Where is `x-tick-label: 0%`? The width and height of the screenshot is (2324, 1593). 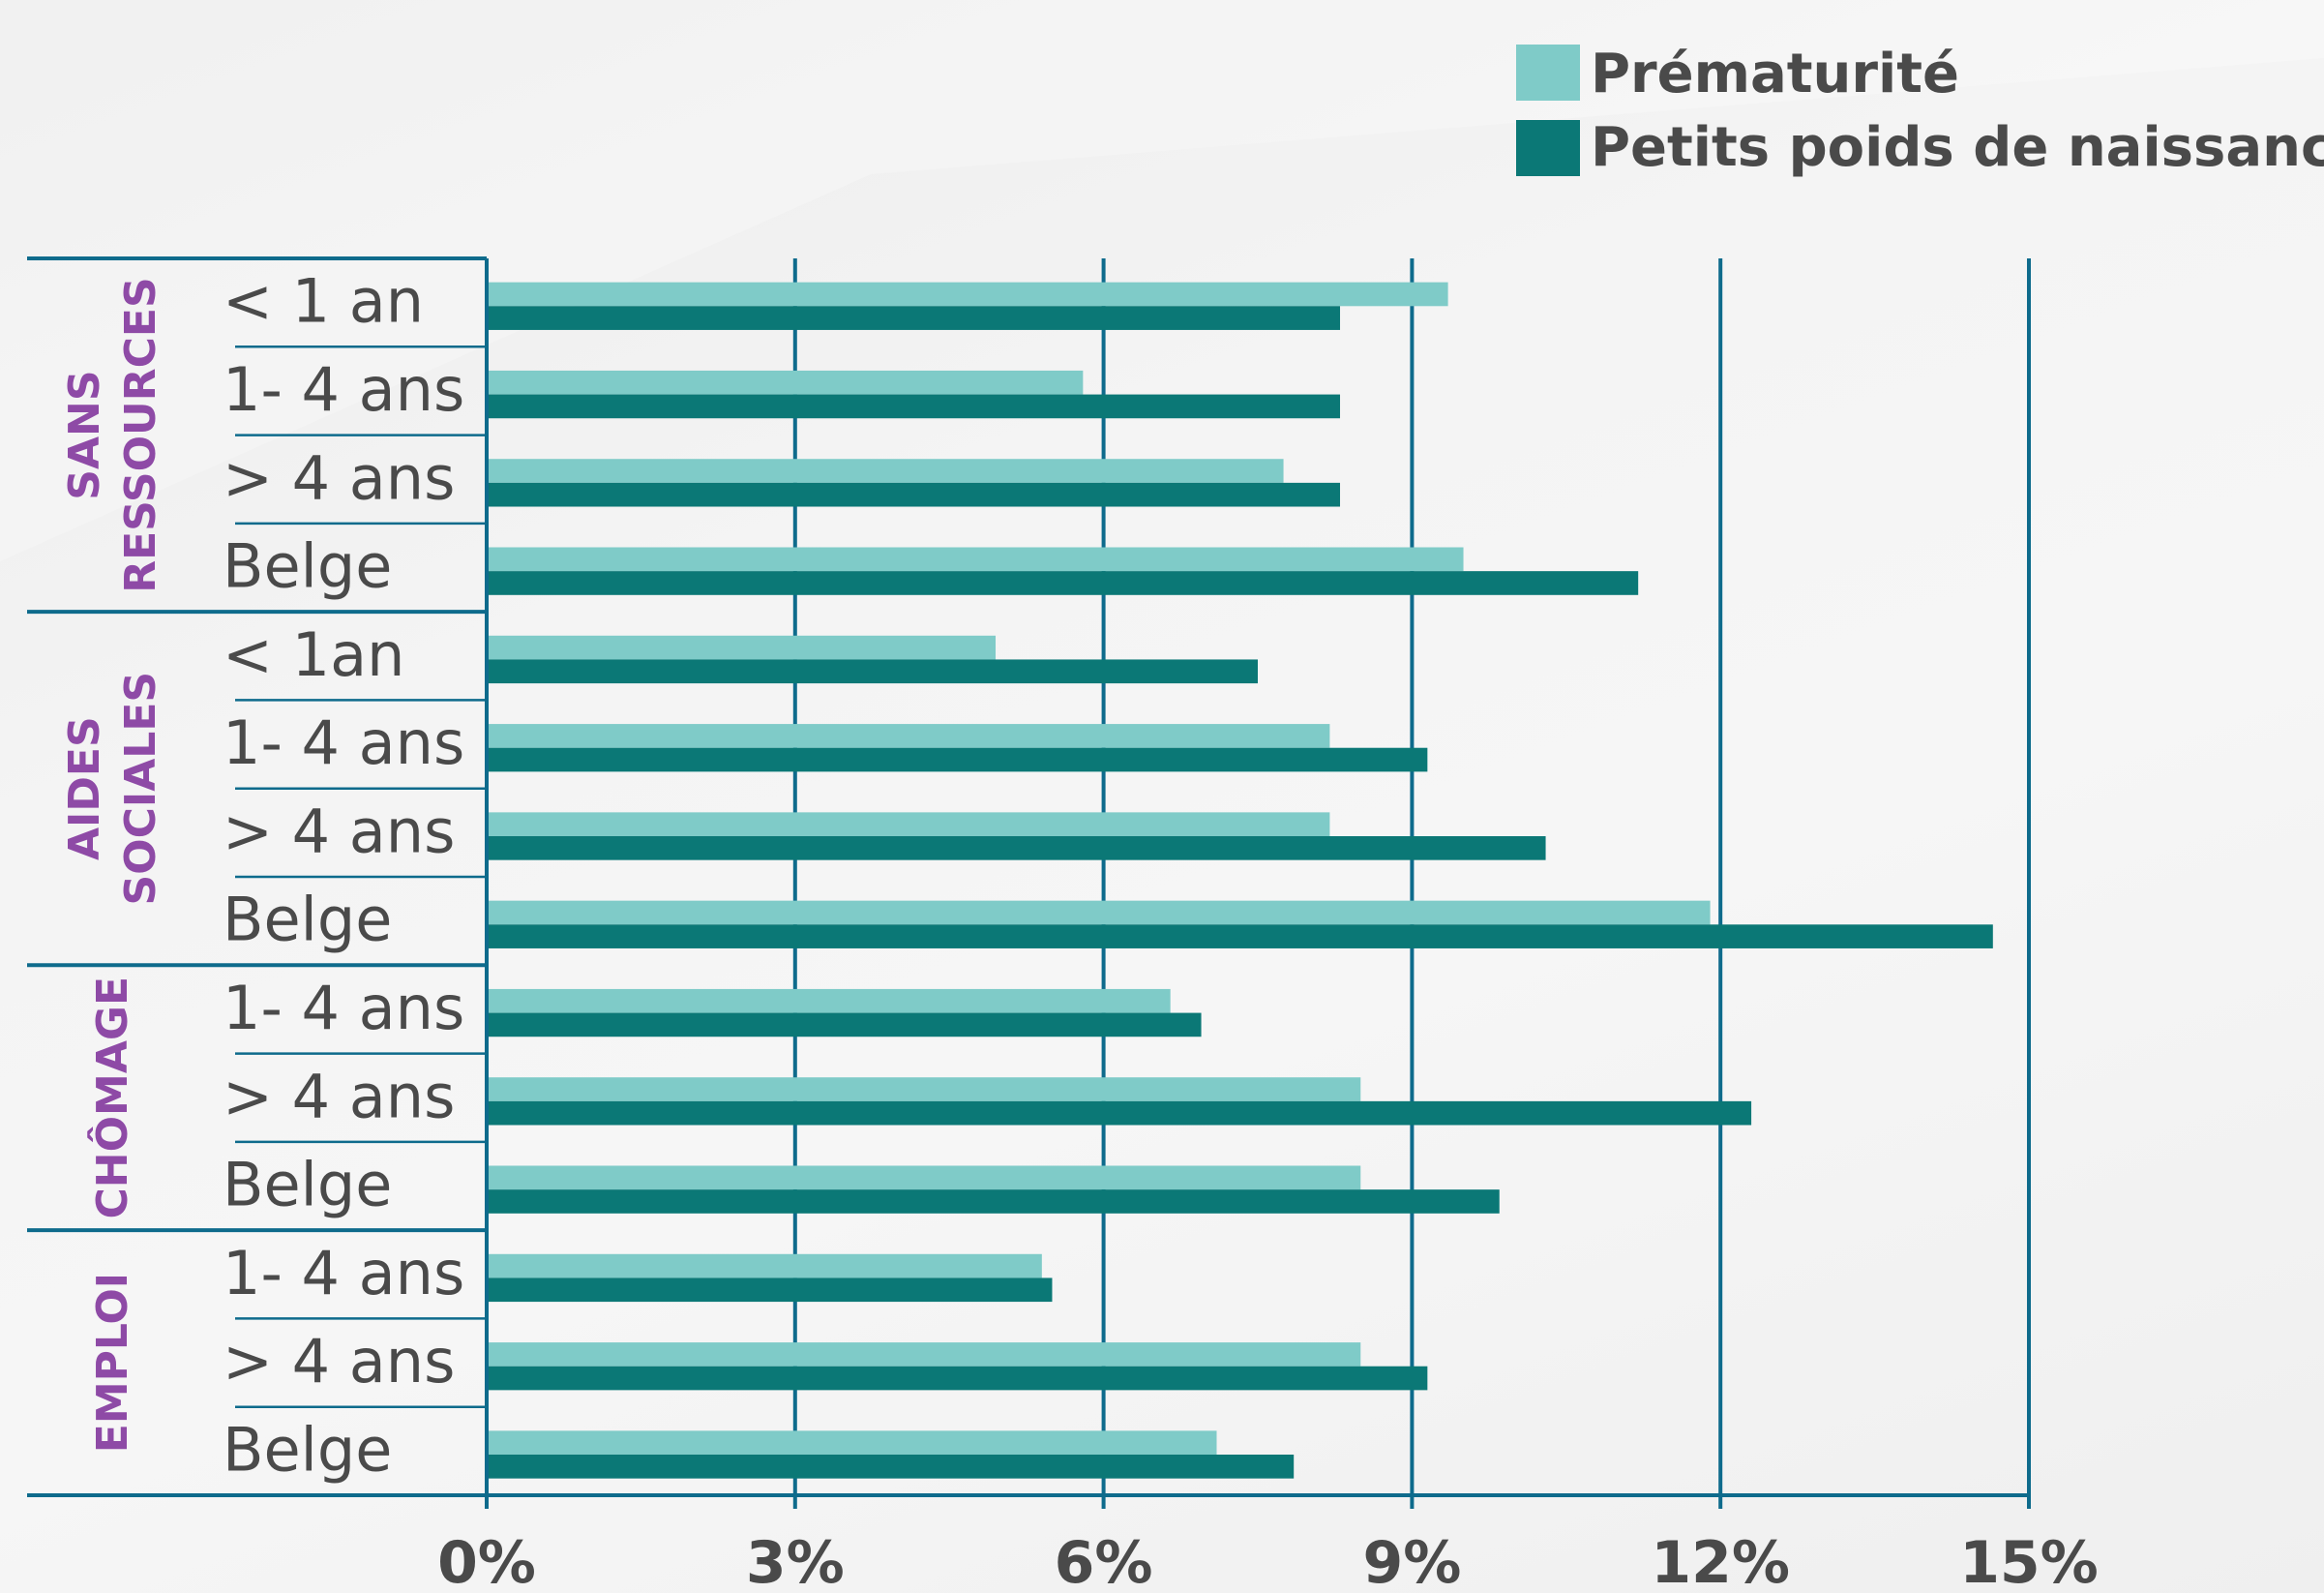
x-tick-label: 0% is located at coordinates (487, 1561).